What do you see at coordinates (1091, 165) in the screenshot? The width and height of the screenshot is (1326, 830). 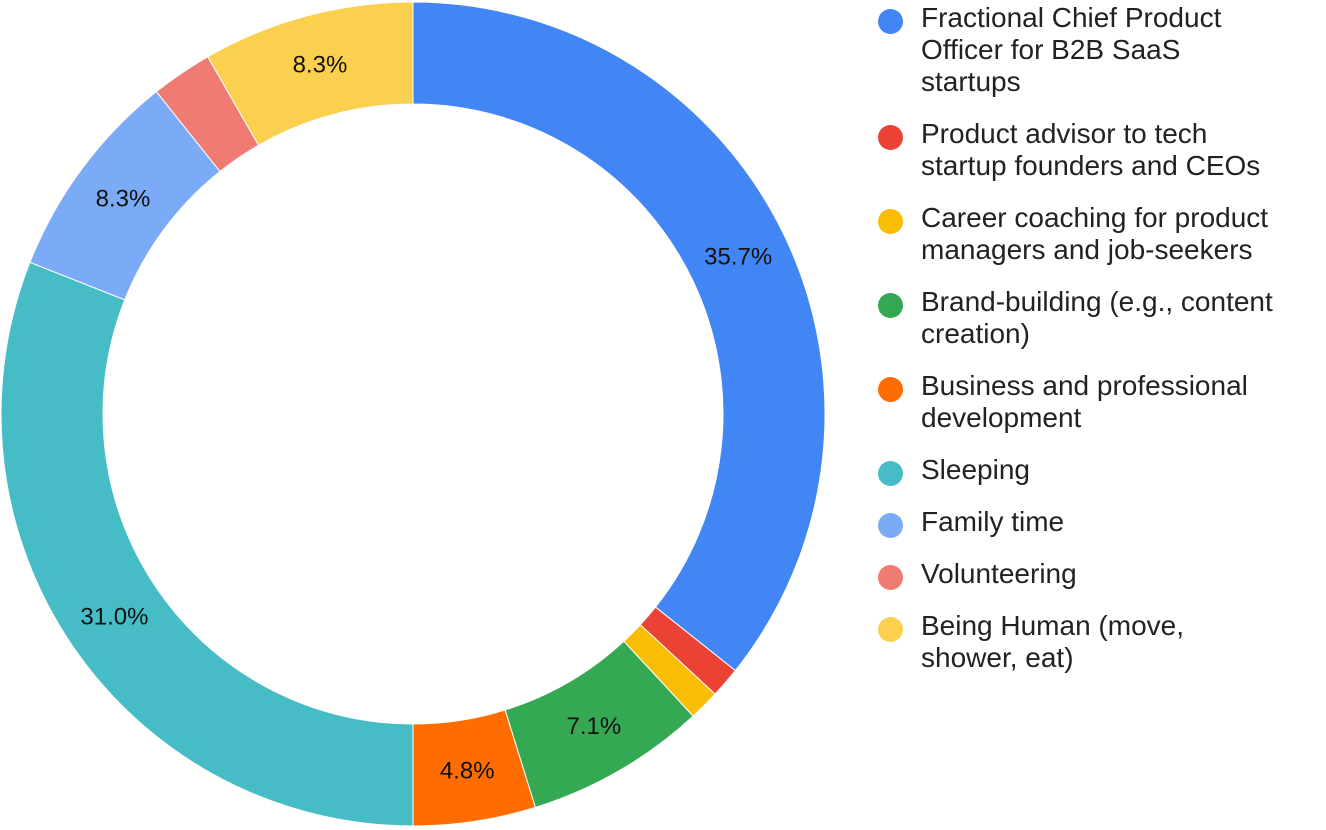 I see `legend-label-line: startup founders and CEOs` at bounding box center [1091, 165].